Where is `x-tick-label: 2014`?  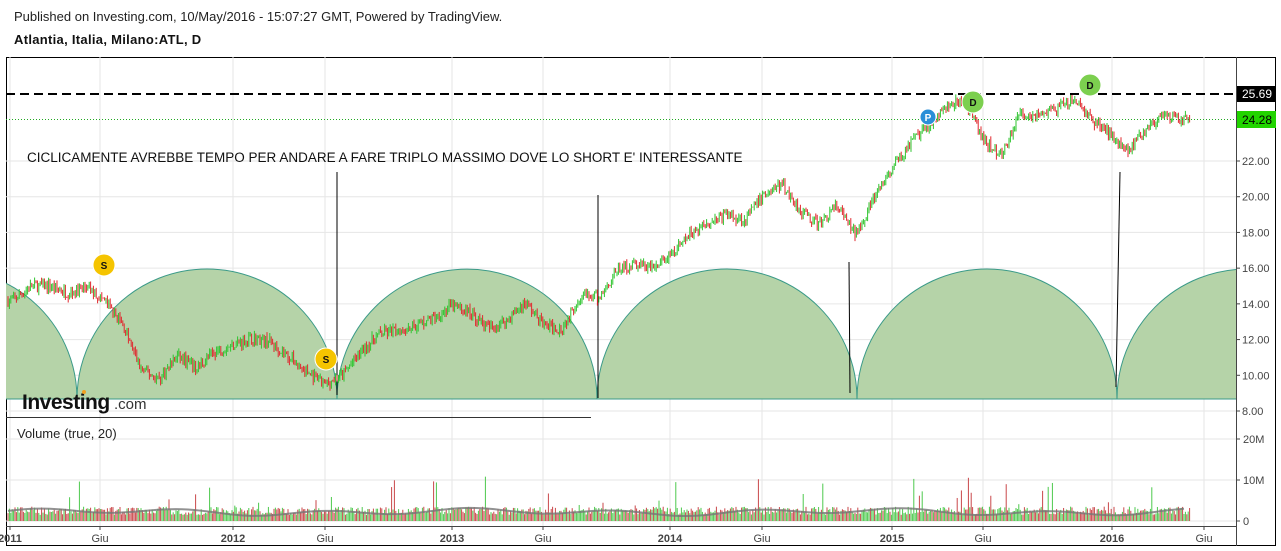
x-tick-label: 2014 is located at coordinates (670, 539).